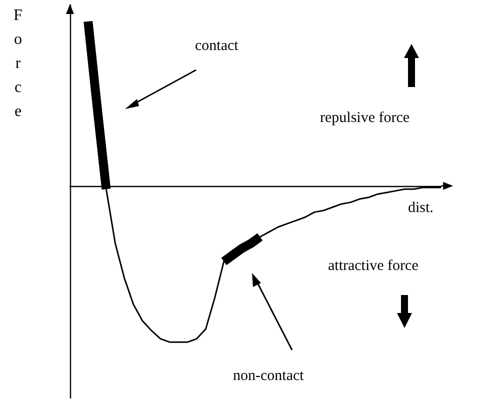 The width and height of the screenshot is (484, 406). I want to click on annotation: contact, so click(216, 46).